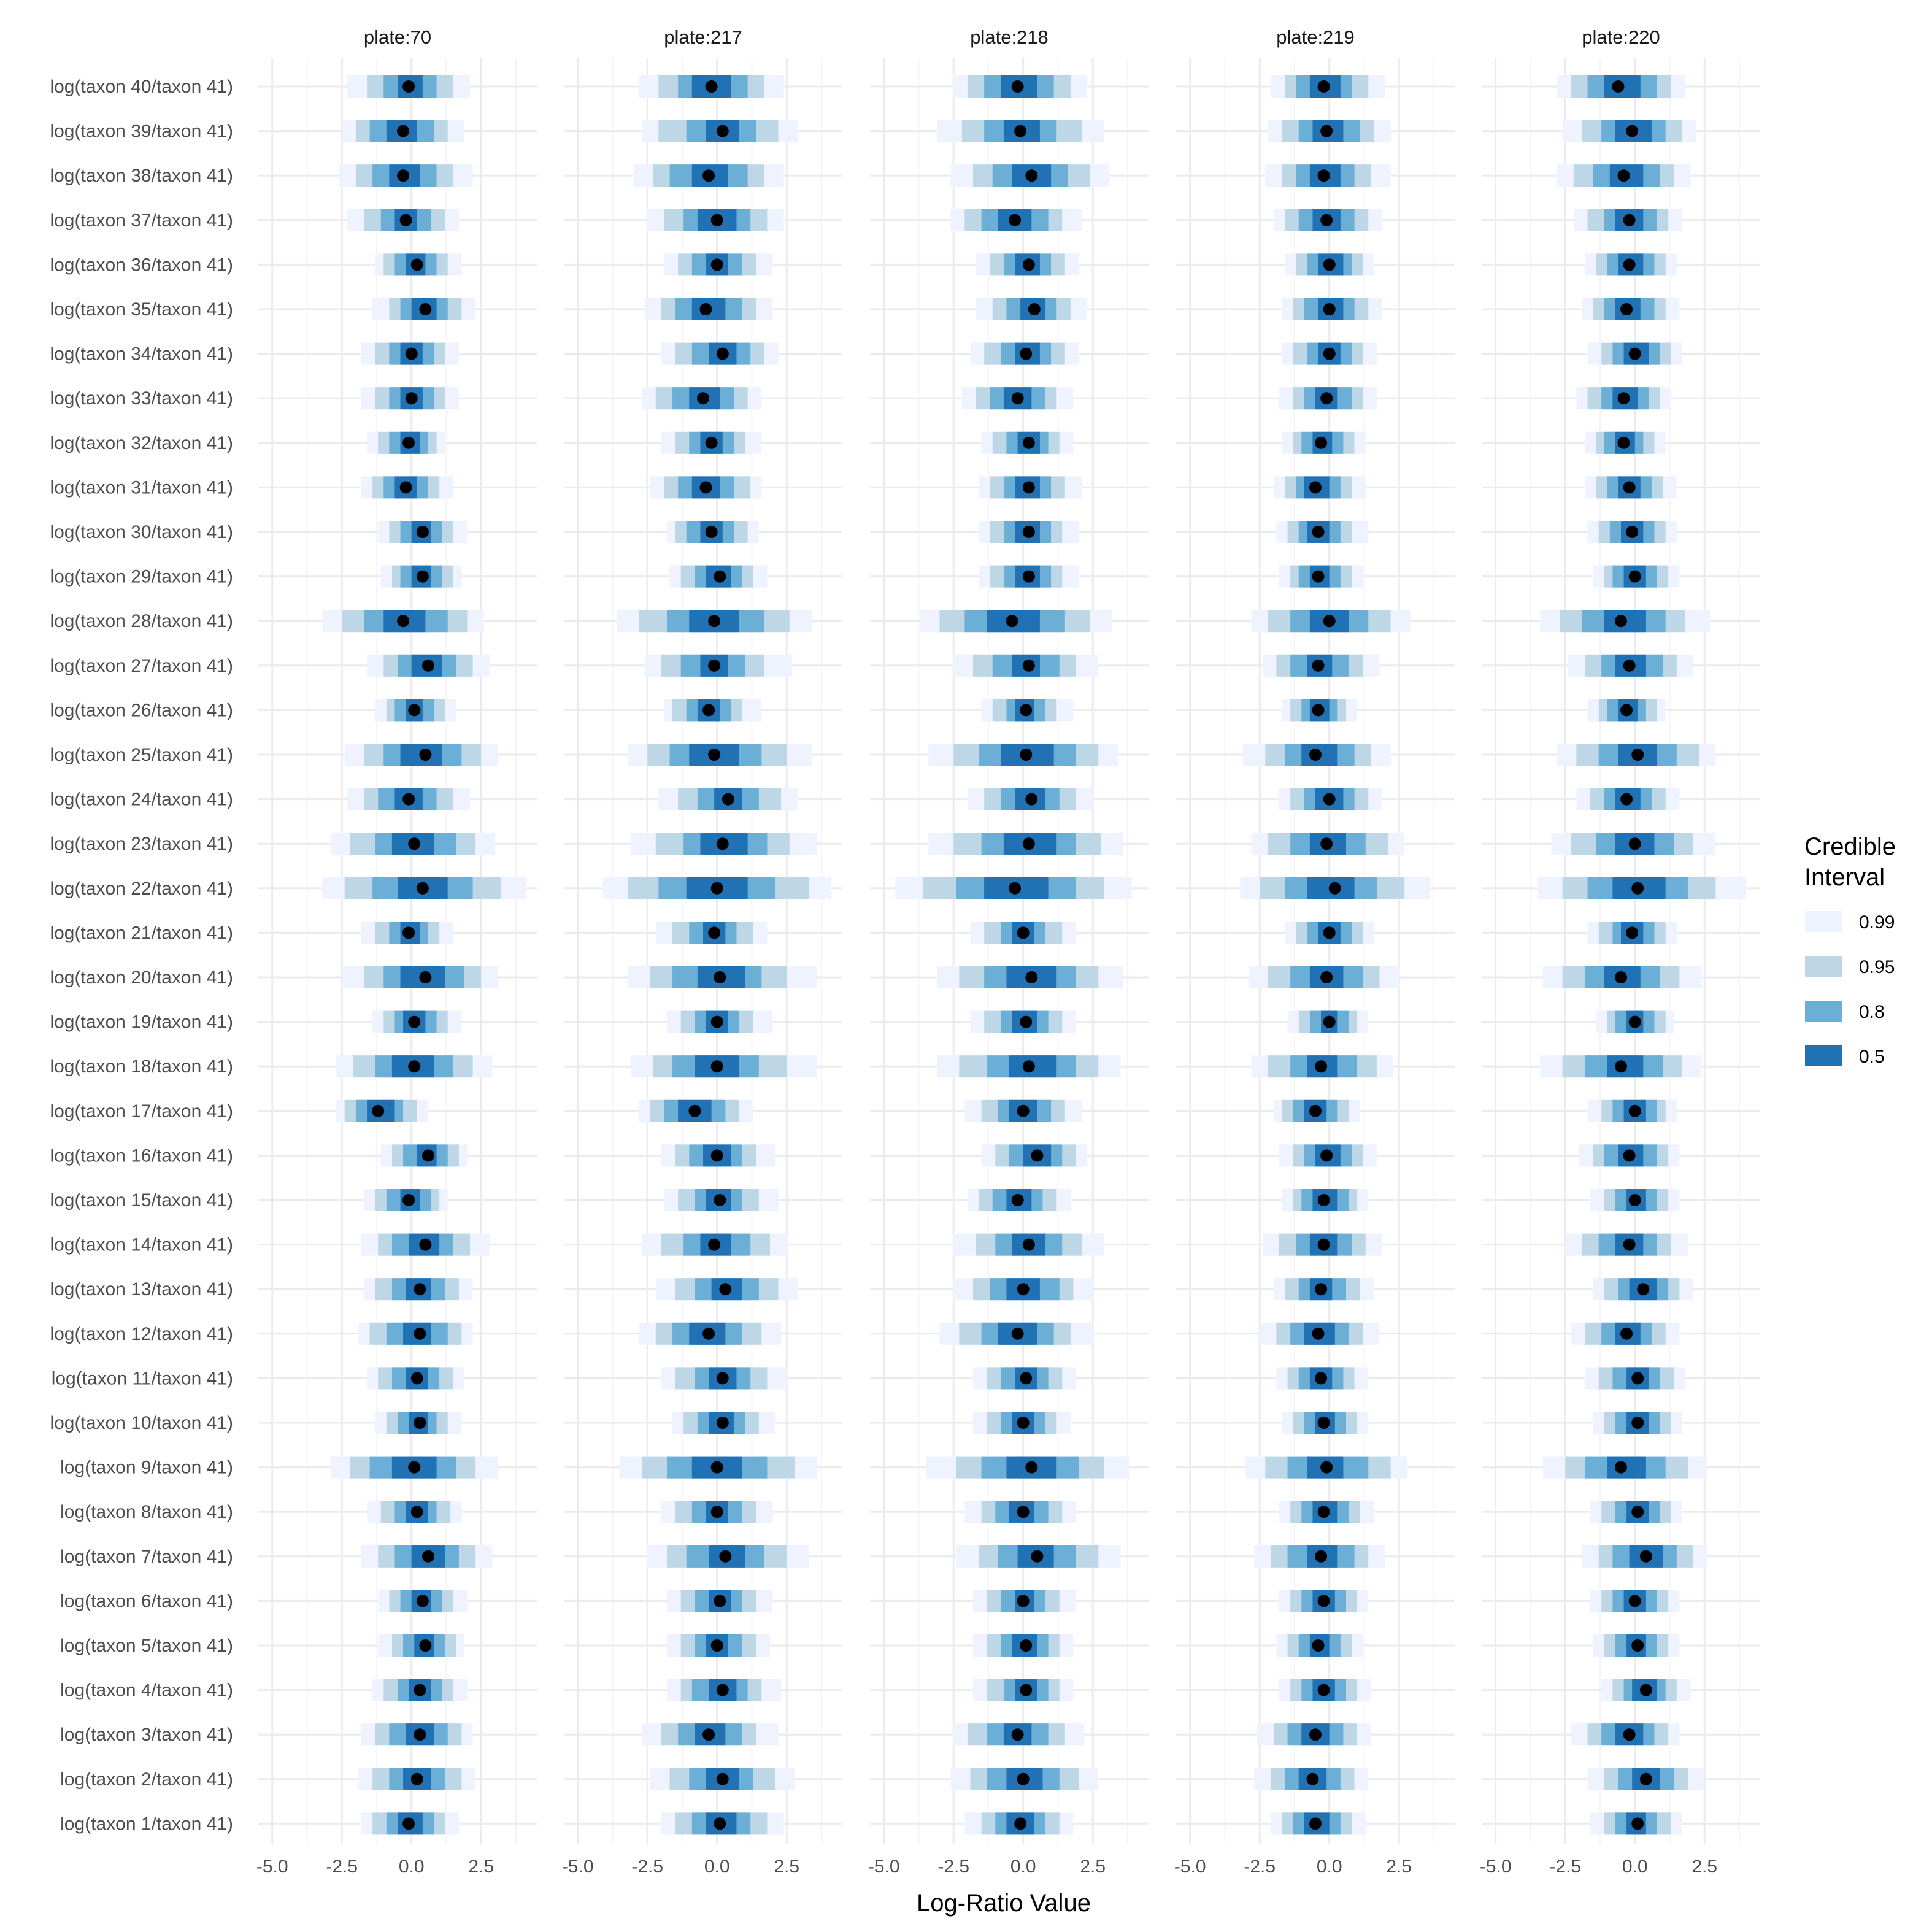 The width and height of the screenshot is (1932, 1932). I want to click on x-tick-label: -2.5, so click(953, 1867).